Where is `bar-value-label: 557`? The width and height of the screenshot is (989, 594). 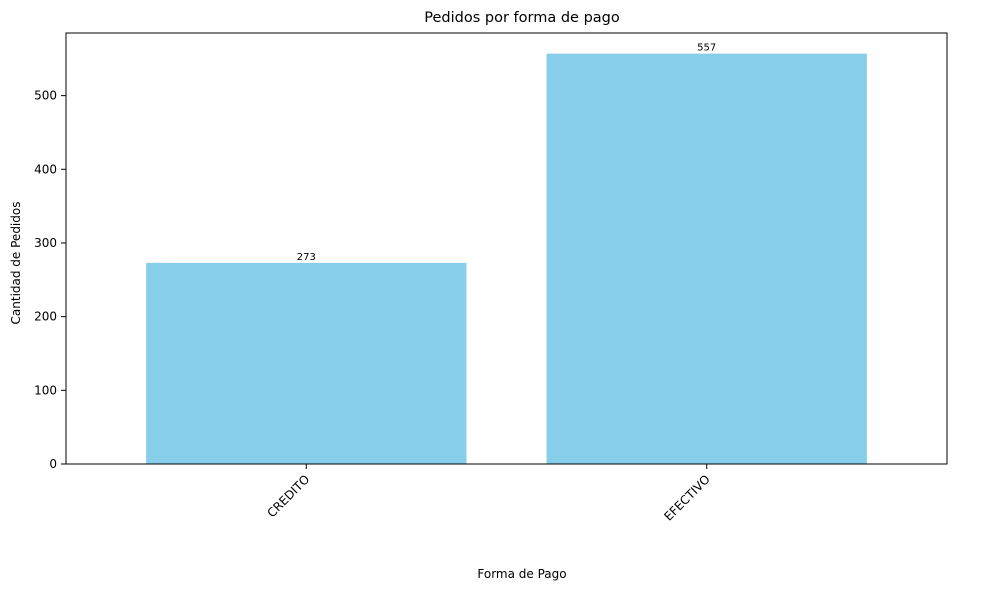
bar-value-label: 557 is located at coordinates (706, 48).